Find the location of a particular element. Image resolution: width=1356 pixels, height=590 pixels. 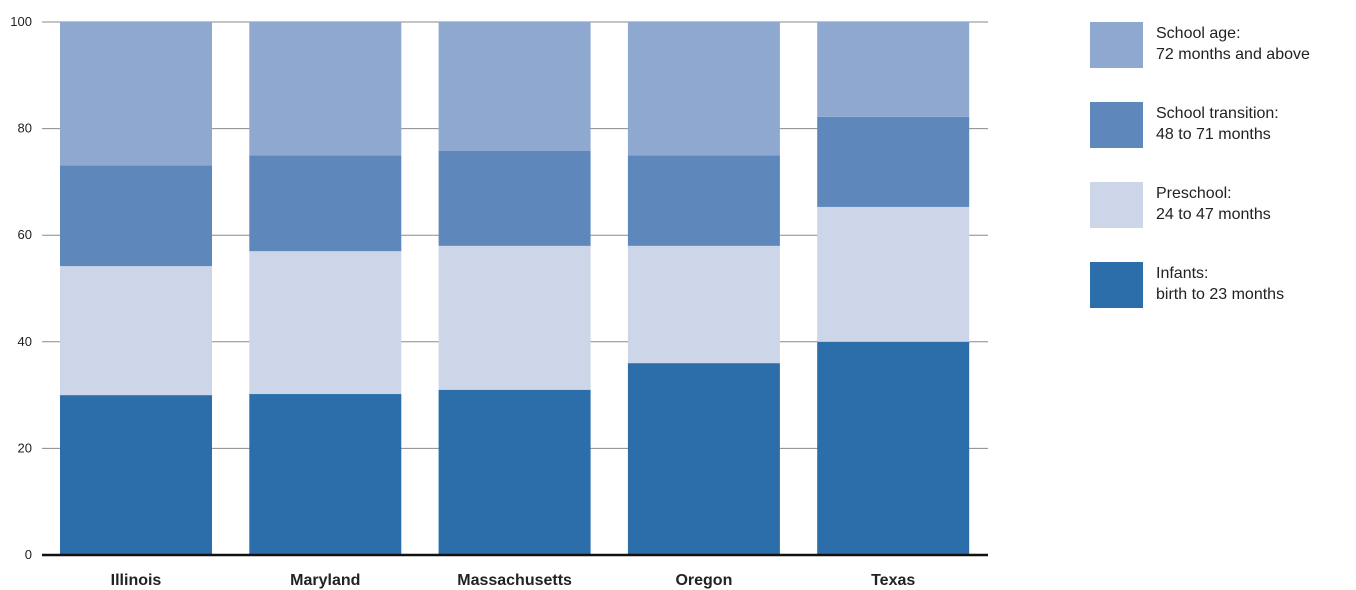

legend-swatch-infants is located at coordinates (1116, 285).